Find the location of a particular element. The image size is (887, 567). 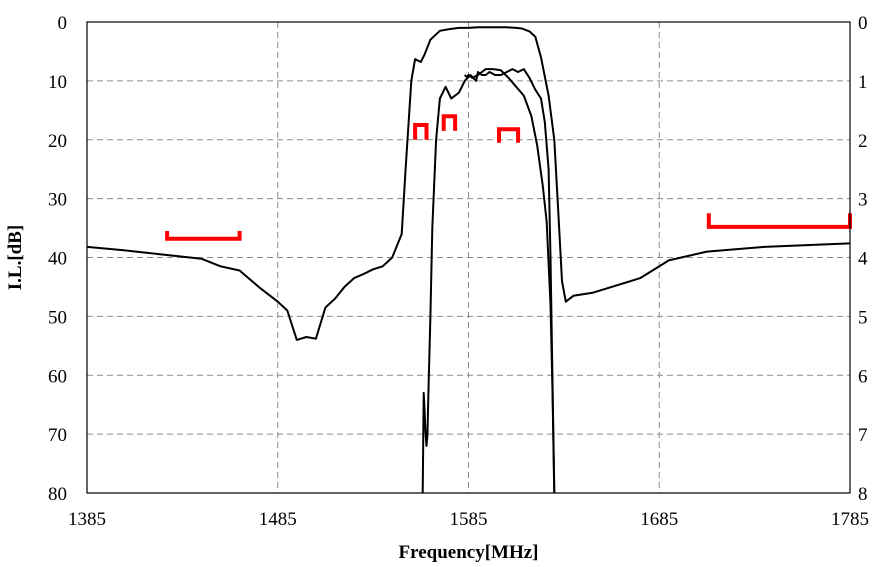

y-tick-label: 80 is located at coordinates (57, 494).